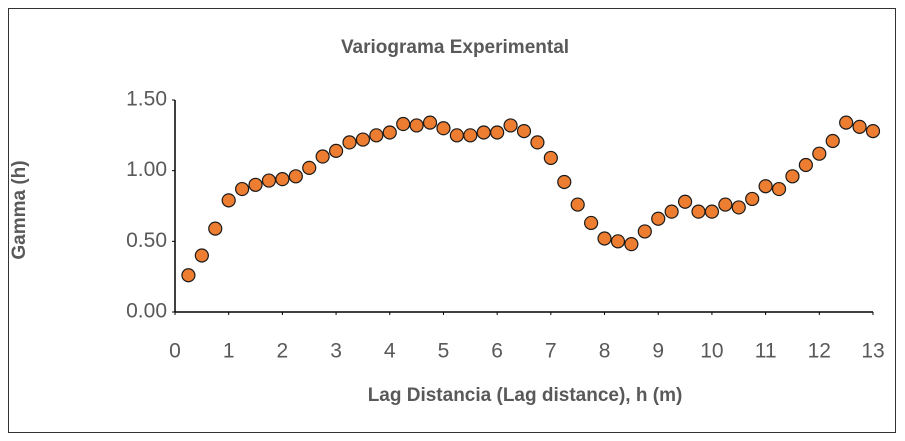 This screenshot has width=905, height=441. Describe the element at coordinates (146, 169) in the screenshot. I see `y-tick-label: 1.00` at that location.